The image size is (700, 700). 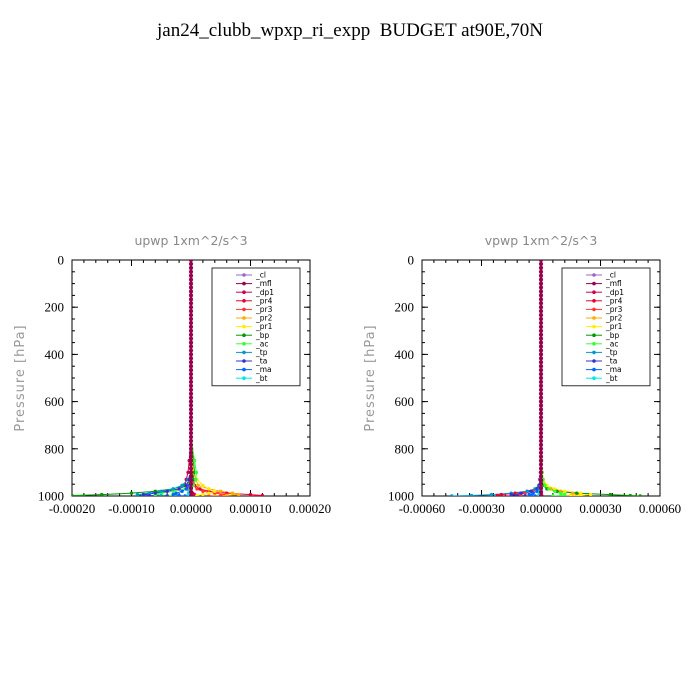 What do you see at coordinates (61, 260) in the screenshot?
I see `y-tick-label: 0` at bounding box center [61, 260].